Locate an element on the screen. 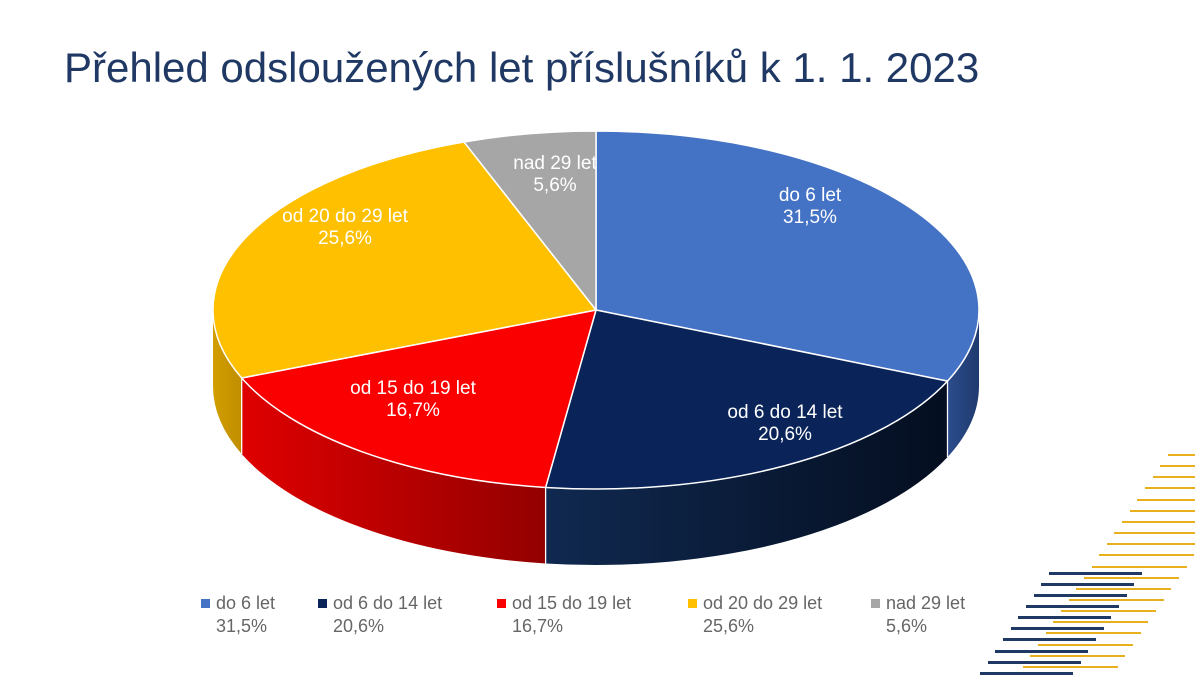  legend-label: od 20 do 29 let is located at coordinates (763, 603).